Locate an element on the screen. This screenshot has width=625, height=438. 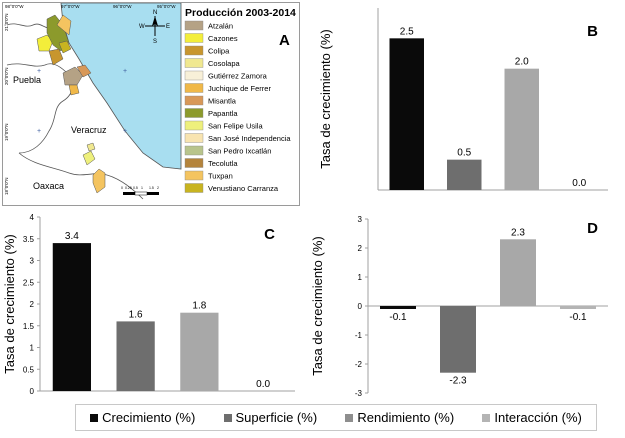
y-tick-label: 1.5 is located at coordinates (29, 326).